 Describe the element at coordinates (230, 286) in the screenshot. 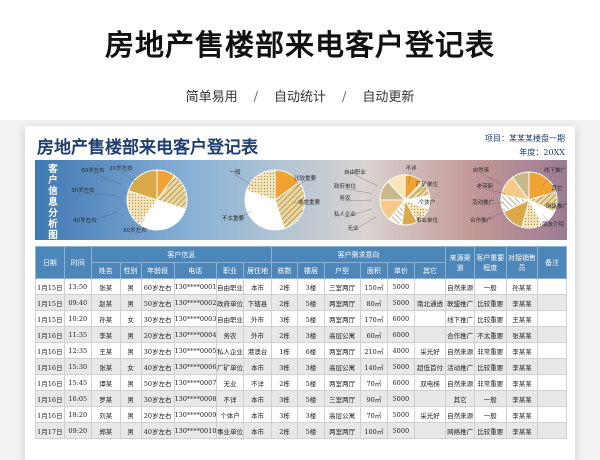

I see `table-cell: 自由职业` at that location.